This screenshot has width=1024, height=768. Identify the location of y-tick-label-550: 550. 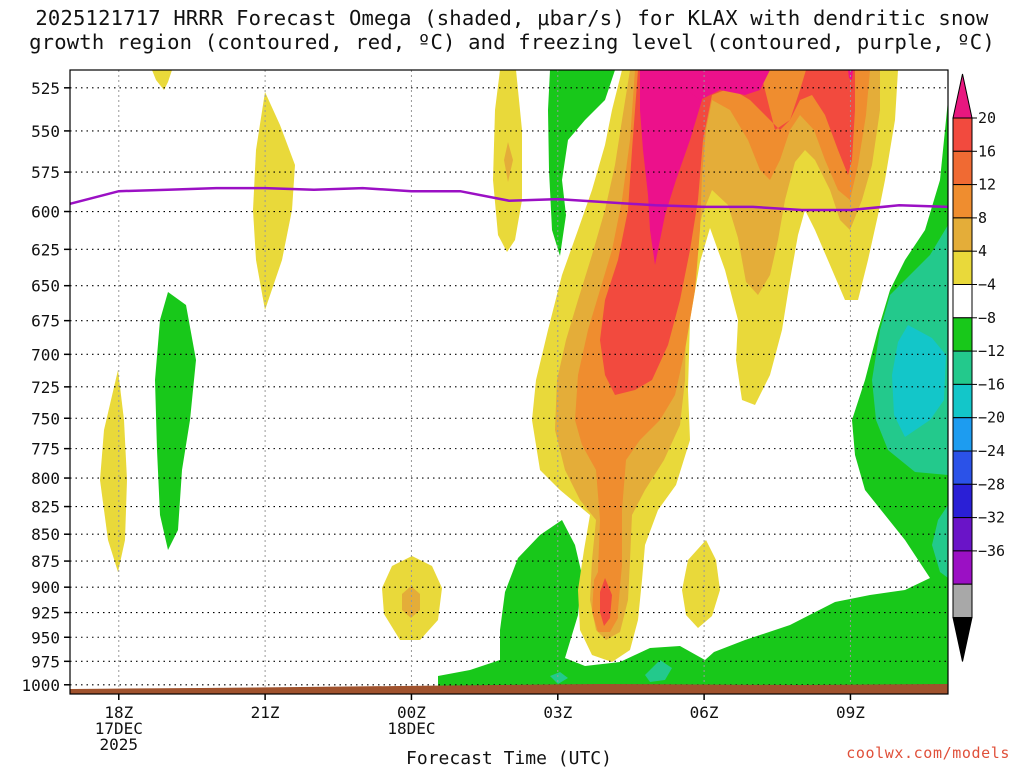
(45, 131).